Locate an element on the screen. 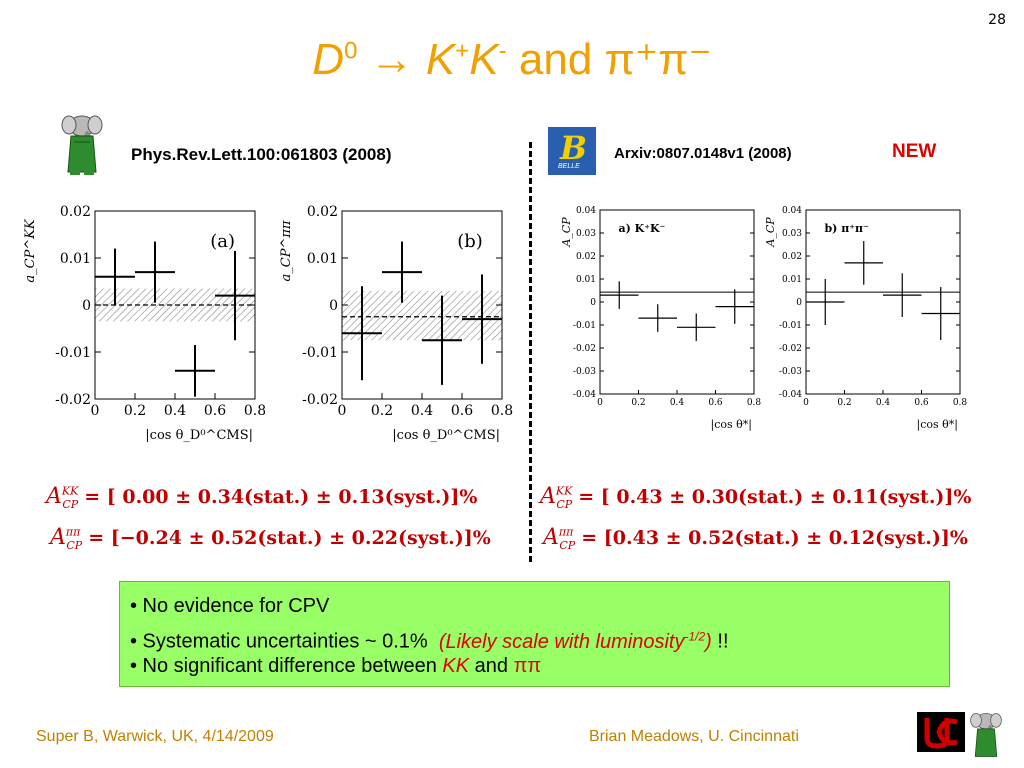  panel-label: a) K⁺K⁻ is located at coordinates (641, 228).